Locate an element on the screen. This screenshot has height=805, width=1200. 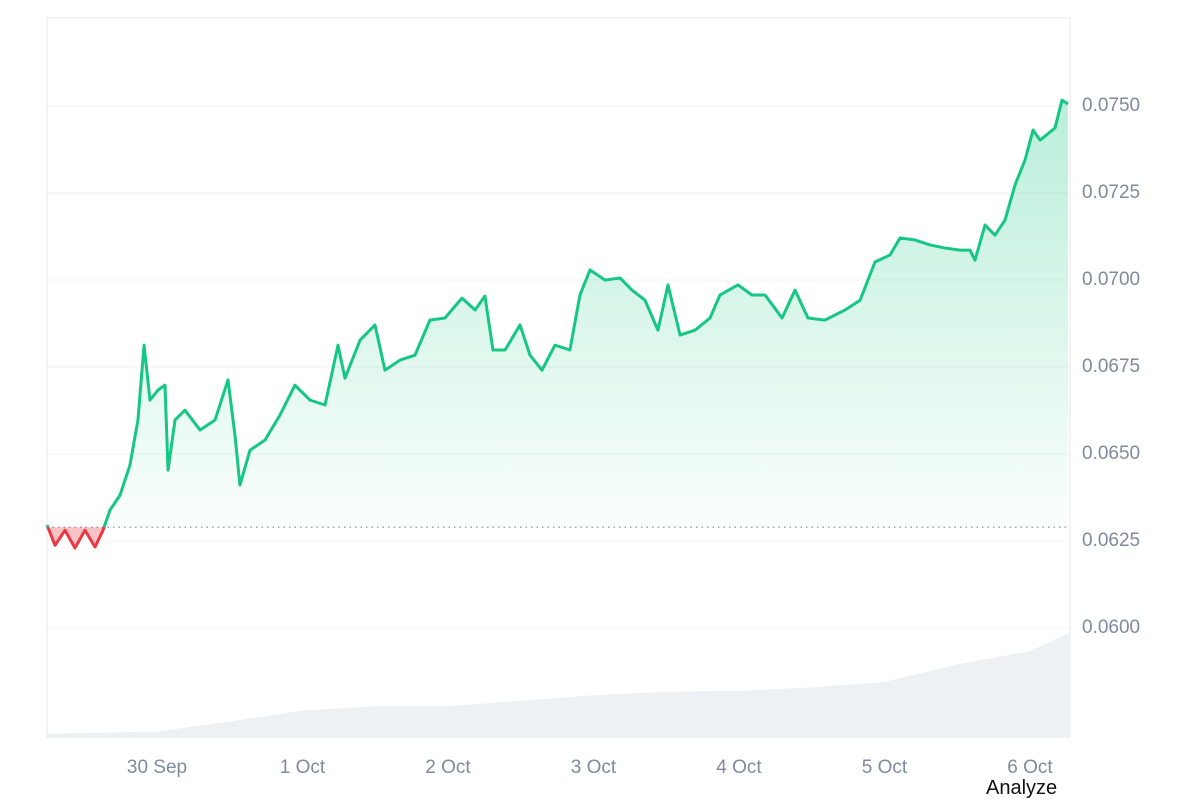
x-tick-label: 2 Oct is located at coordinates (448, 767).